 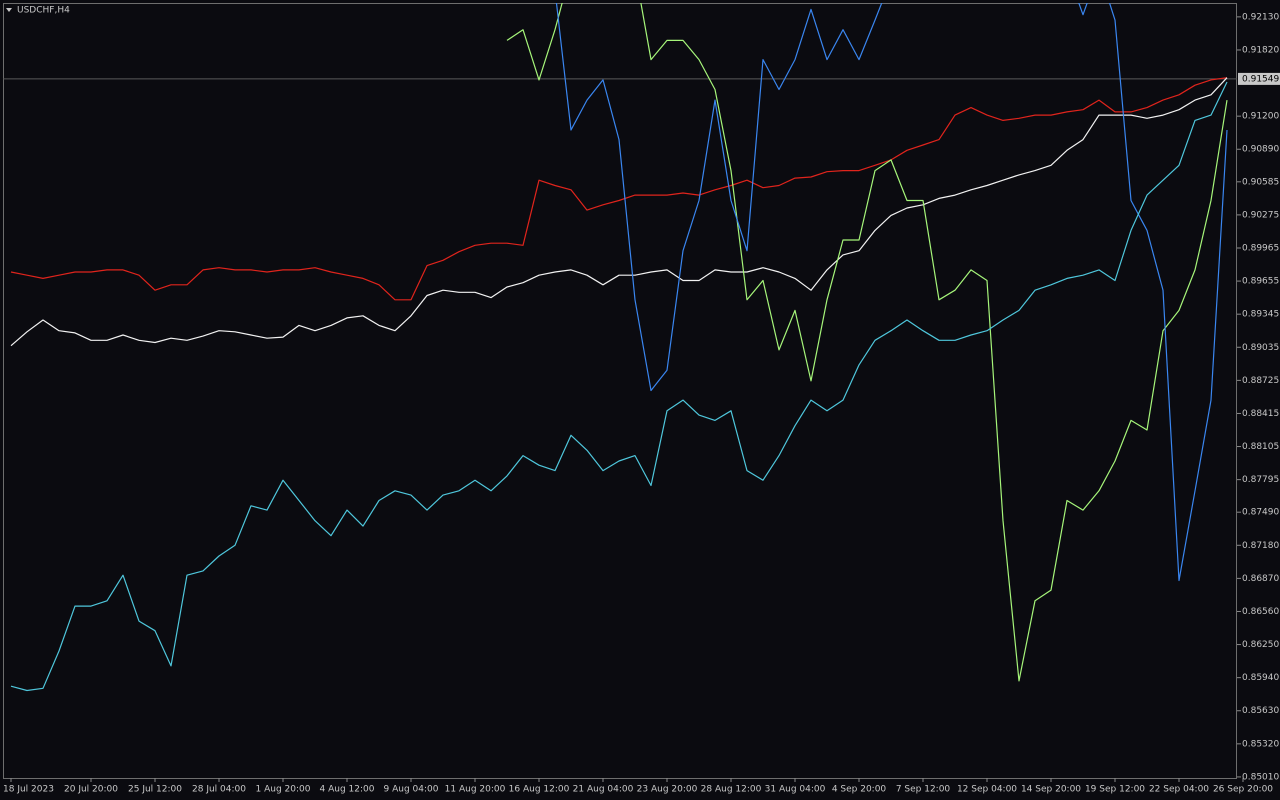 What do you see at coordinates (475, 790) in the screenshot?
I see `x-tick-label: 11 Aug 20:00` at bounding box center [475, 790].